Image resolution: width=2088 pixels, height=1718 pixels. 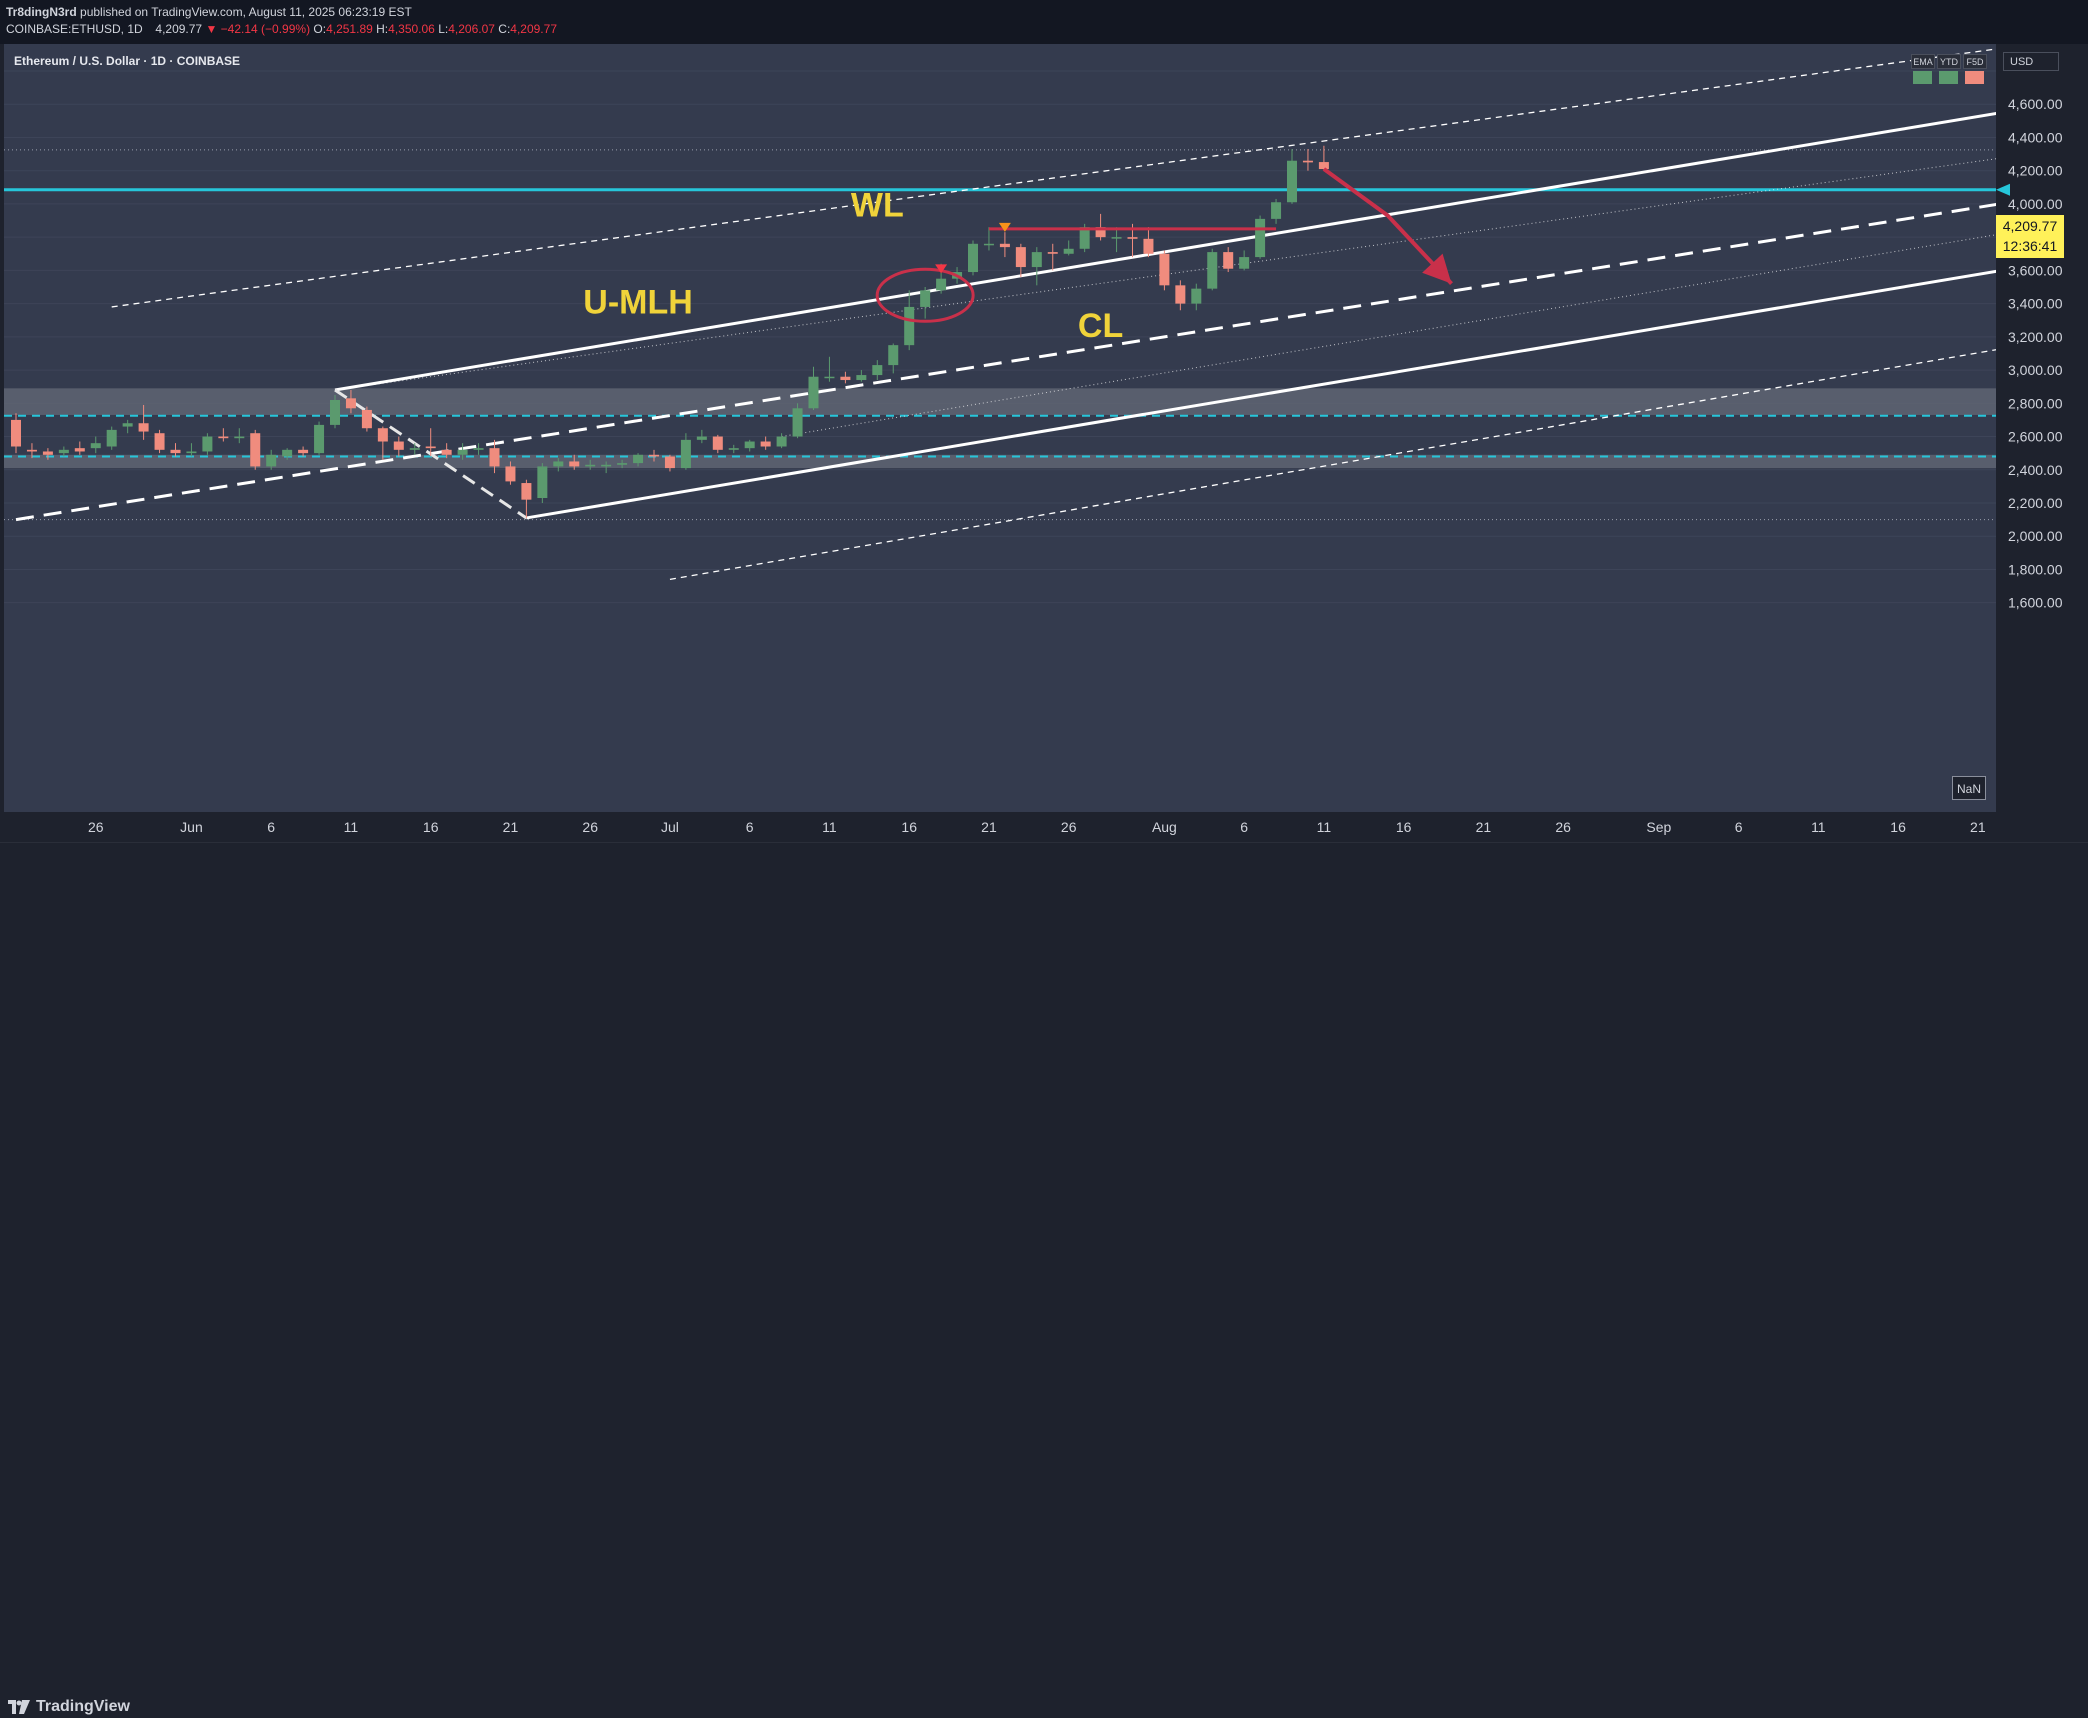 What do you see at coordinates (19, 1707) in the screenshot?
I see `tradingview-logo-icon` at bounding box center [19, 1707].